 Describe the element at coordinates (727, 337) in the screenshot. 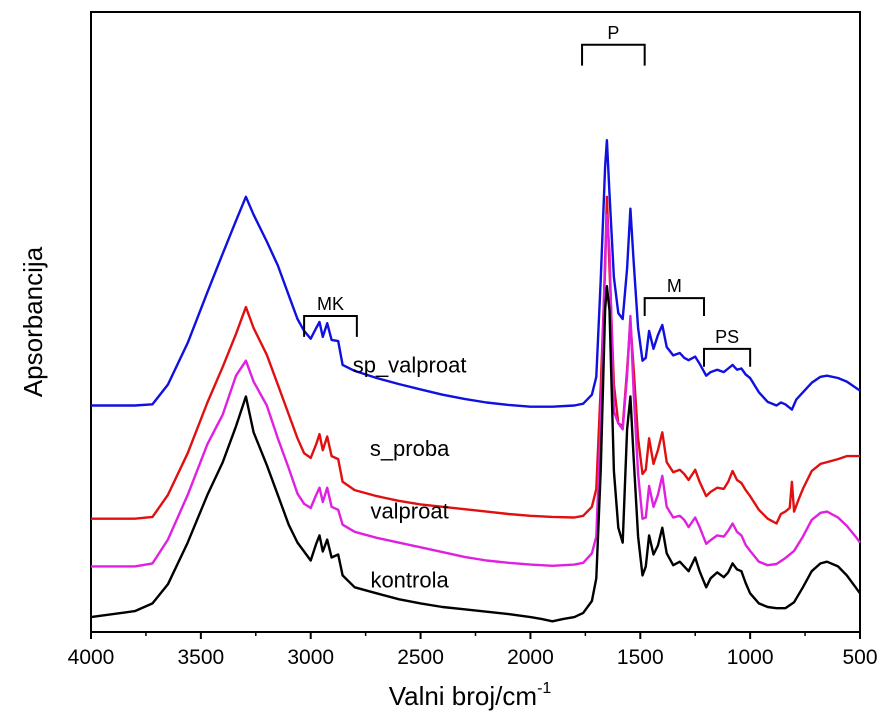

I see `bracket-label-ps: PS` at that location.